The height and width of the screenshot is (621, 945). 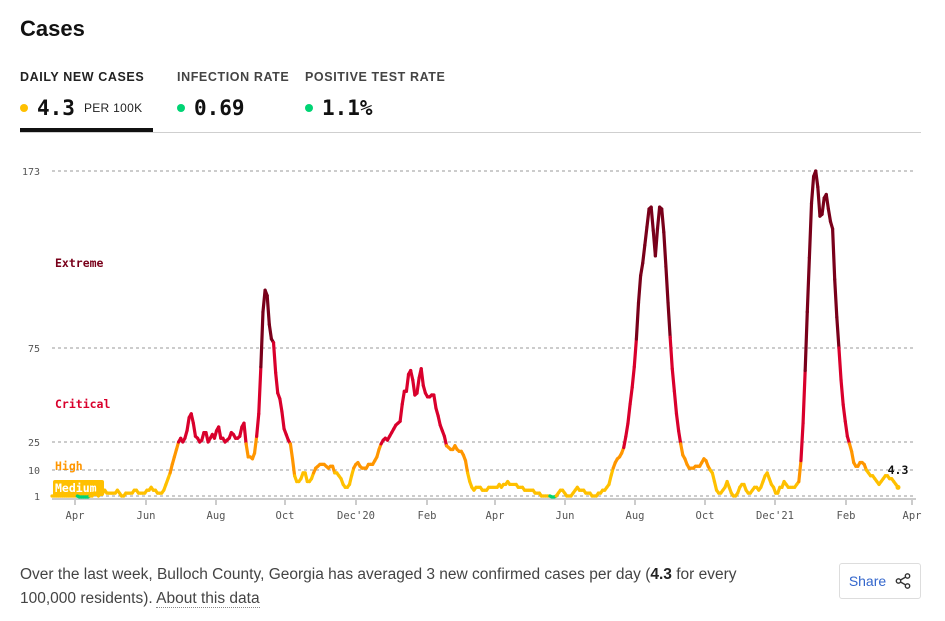 I want to click on share-button: Share, so click(x=880, y=581).